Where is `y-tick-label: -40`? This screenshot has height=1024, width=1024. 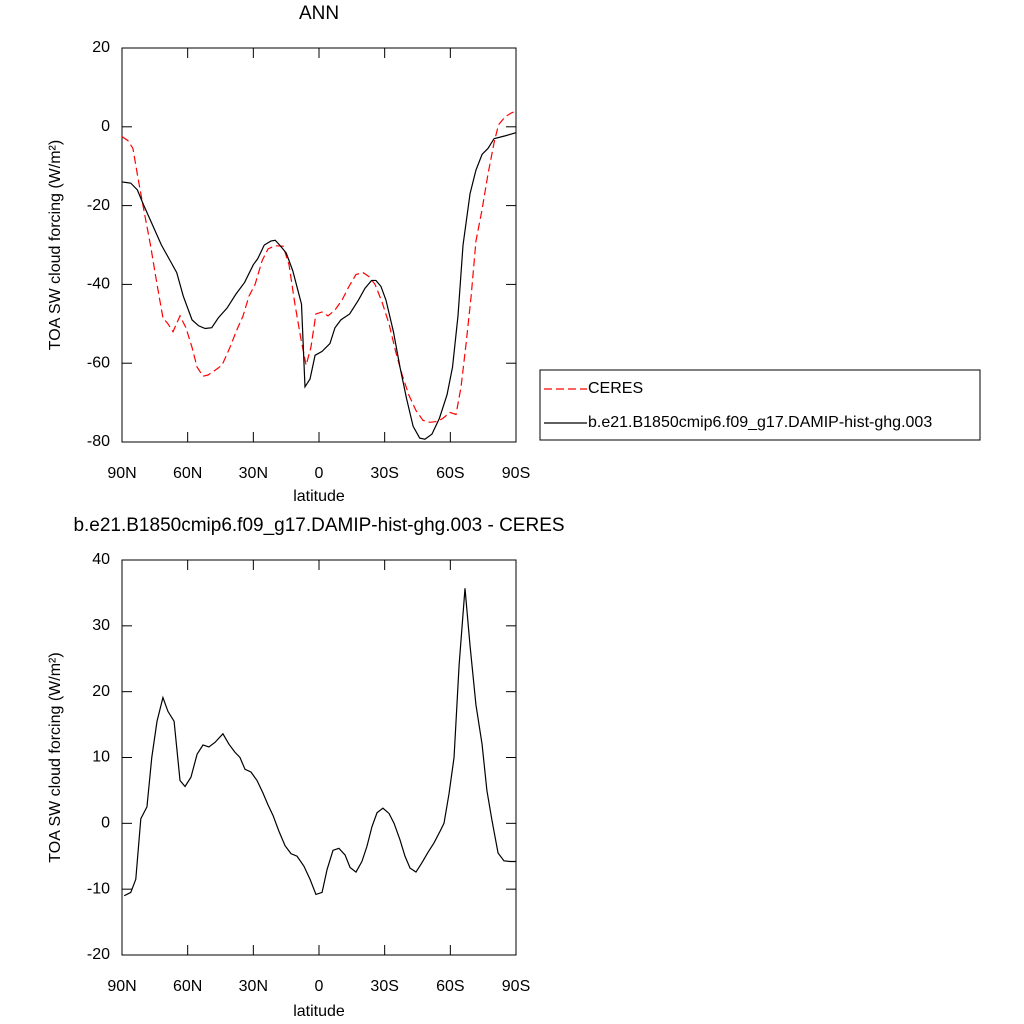 y-tick-label: -40 is located at coordinates (98, 284).